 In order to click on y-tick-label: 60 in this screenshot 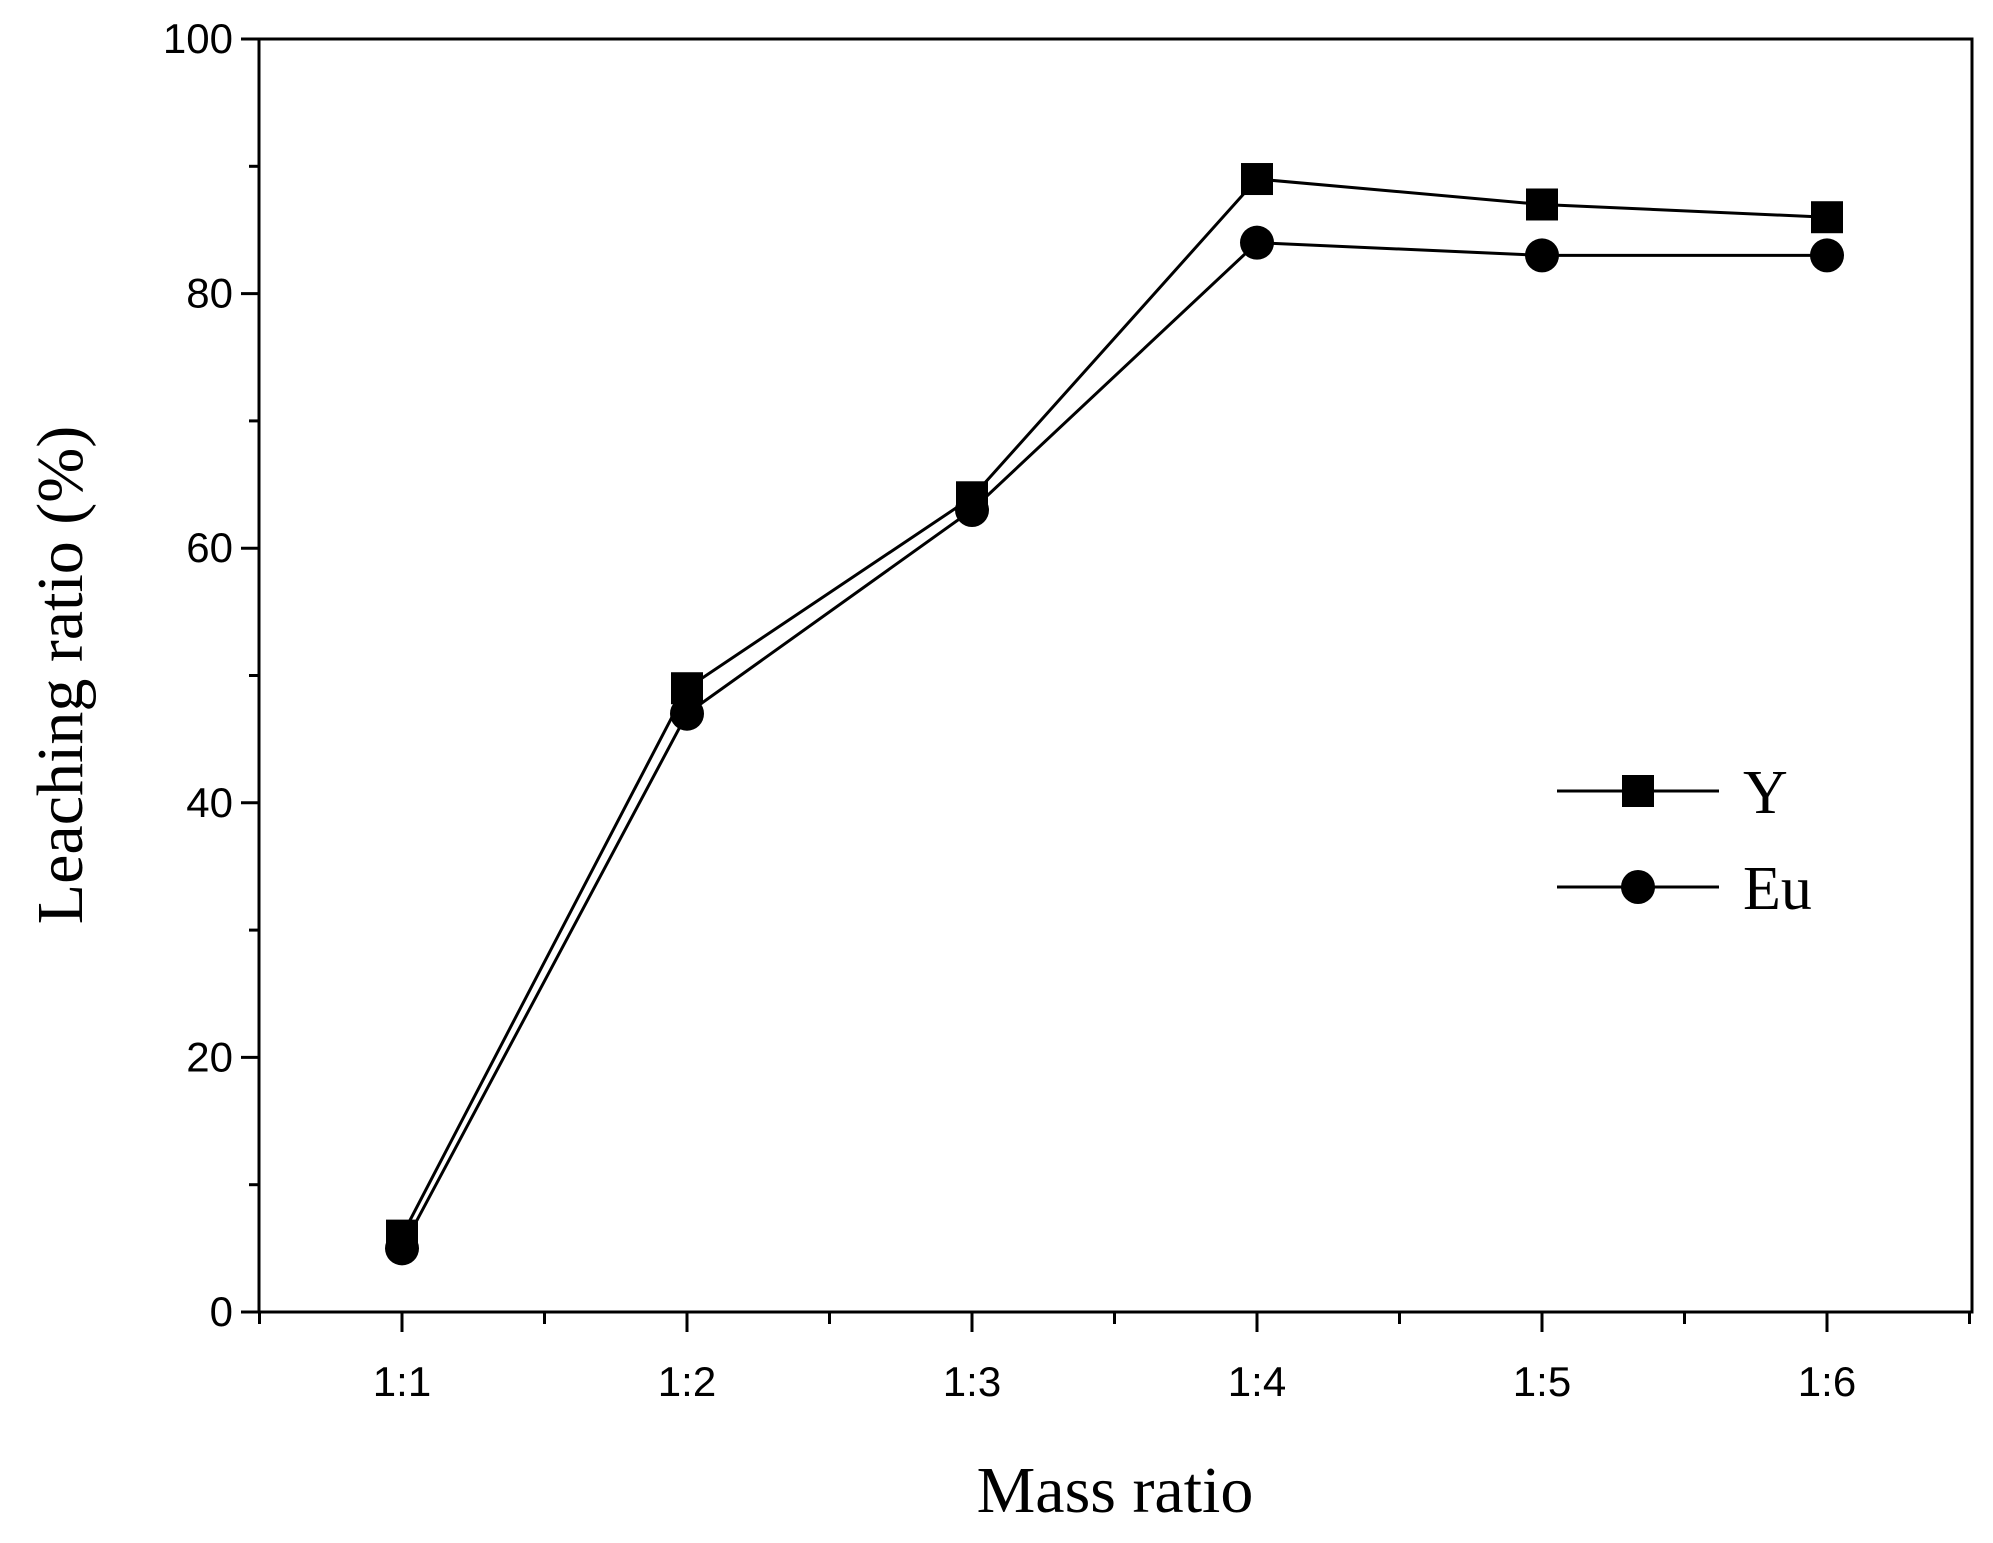, I will do `click(209, 547)`.